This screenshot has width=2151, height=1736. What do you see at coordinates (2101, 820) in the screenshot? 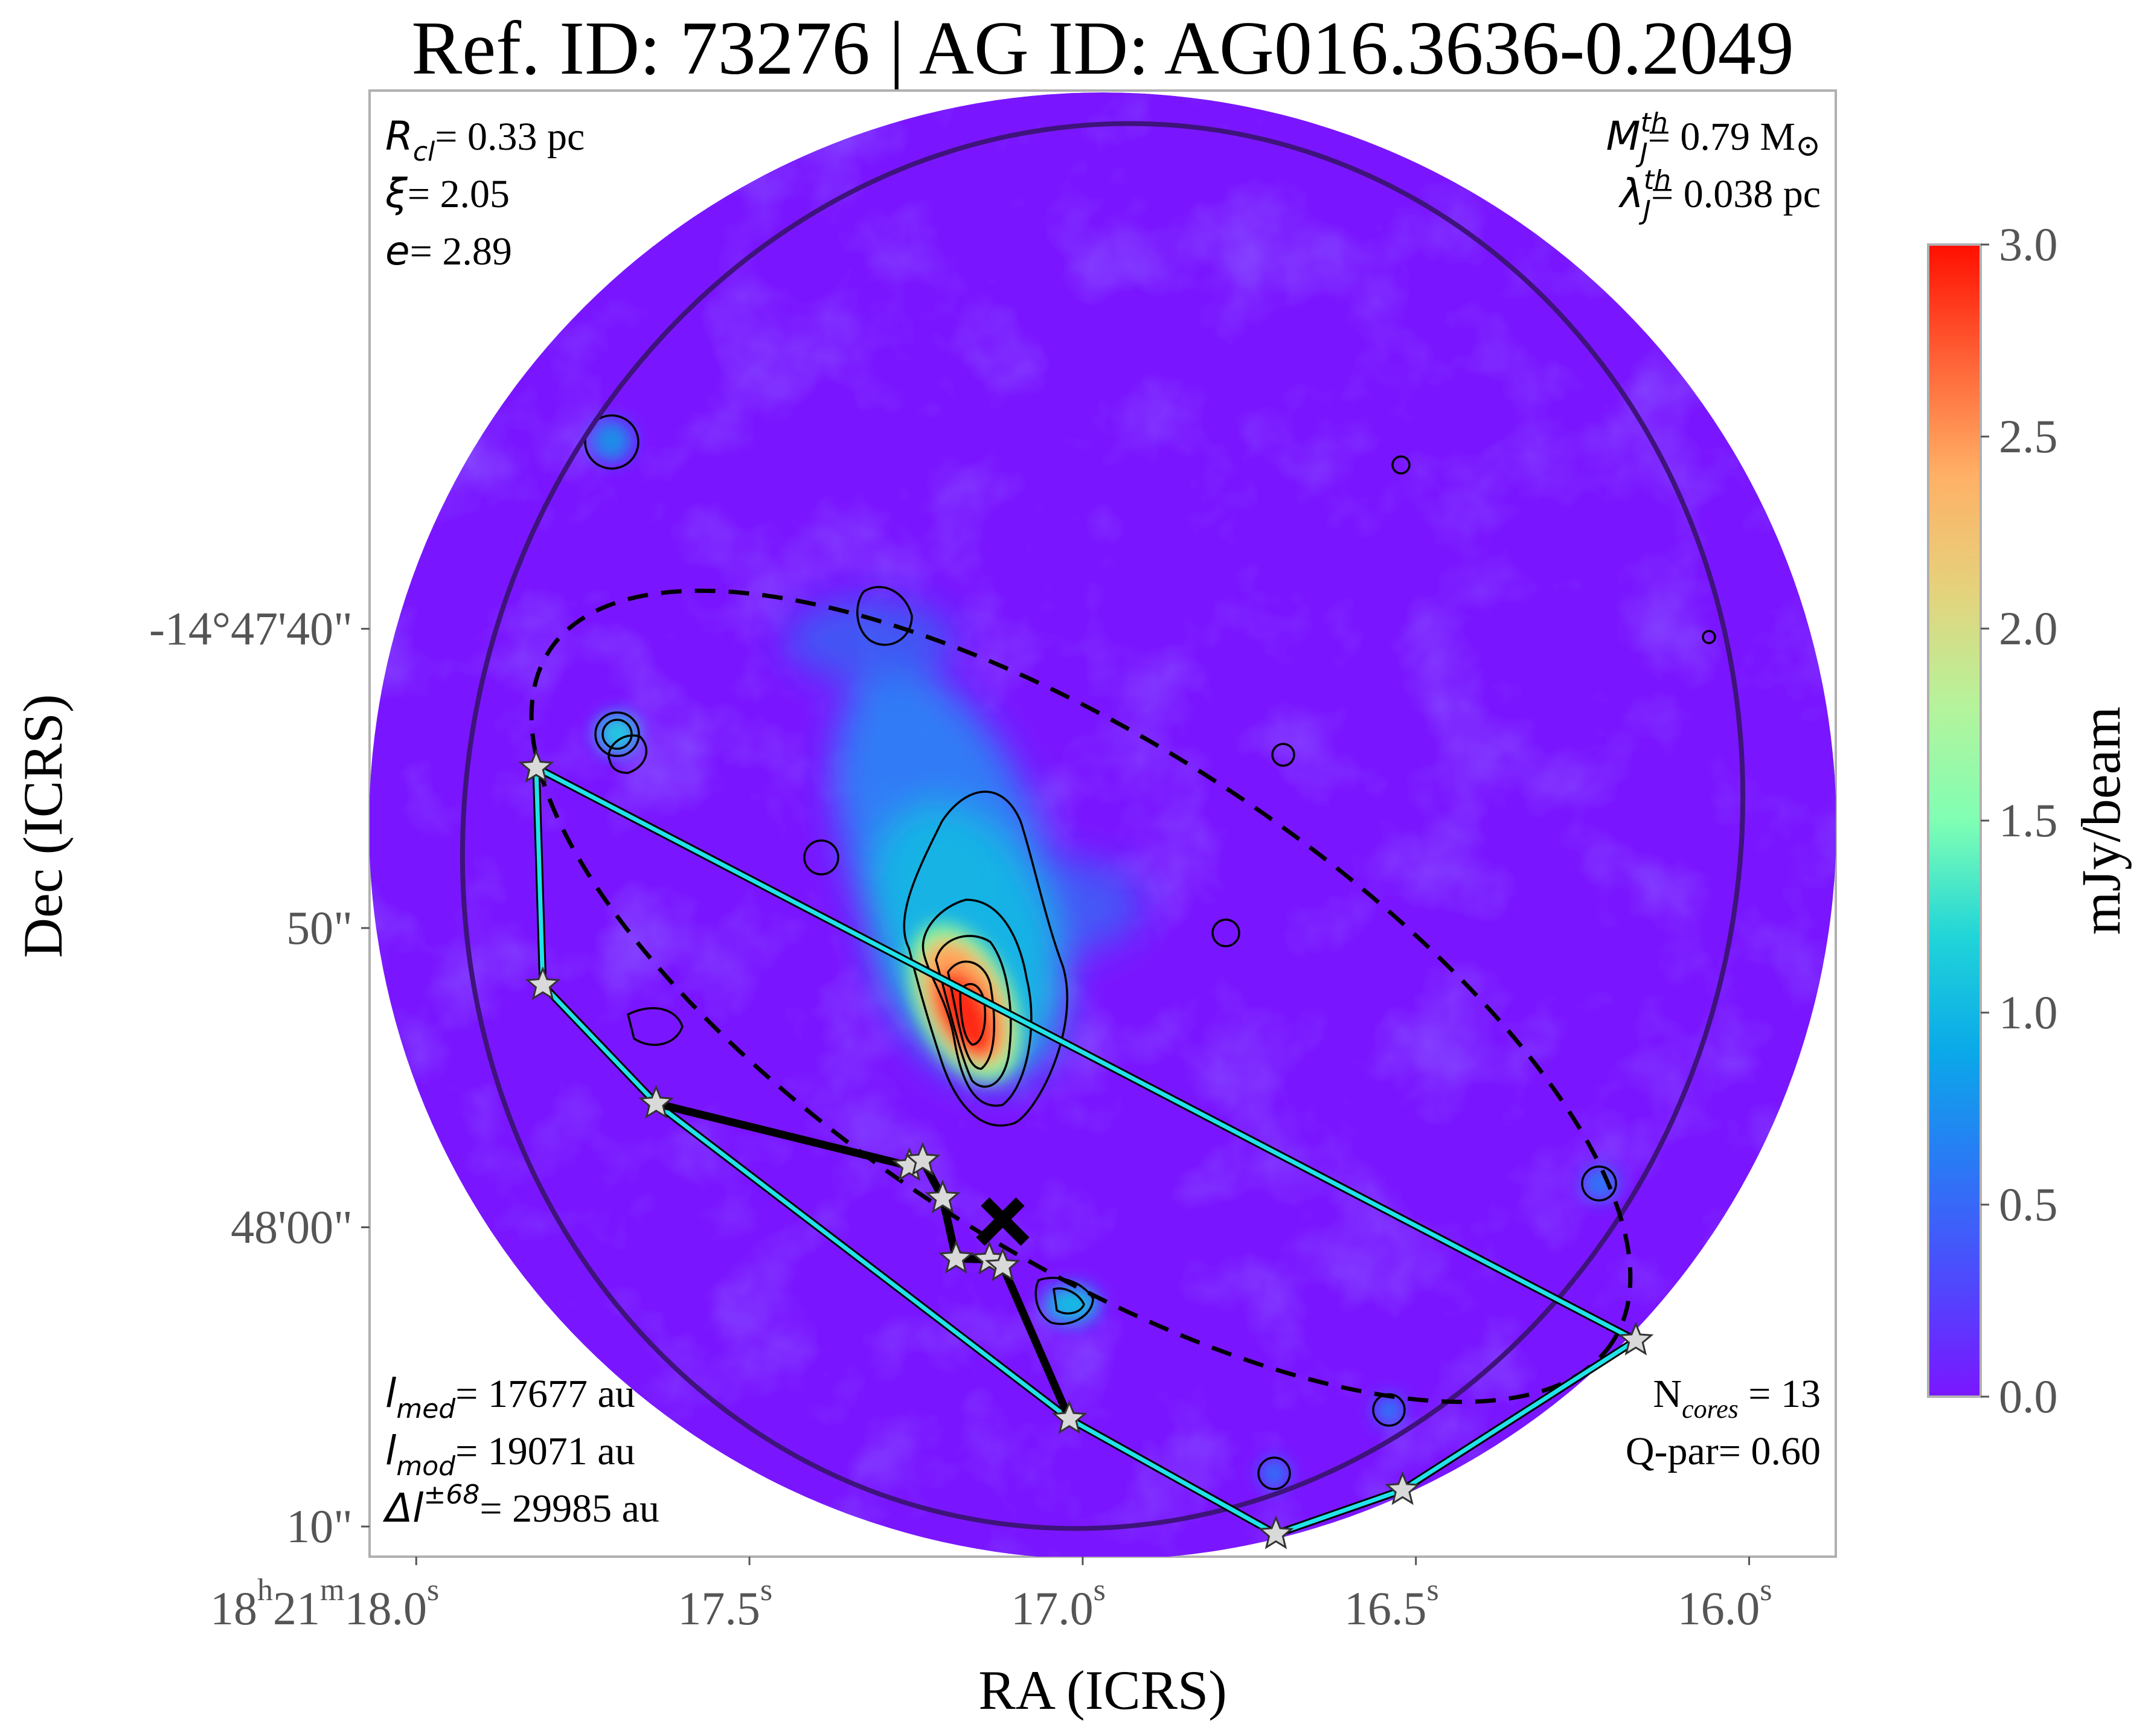
I see `colorbar-label: mJy/beam` at bounding box center [2101, 820].